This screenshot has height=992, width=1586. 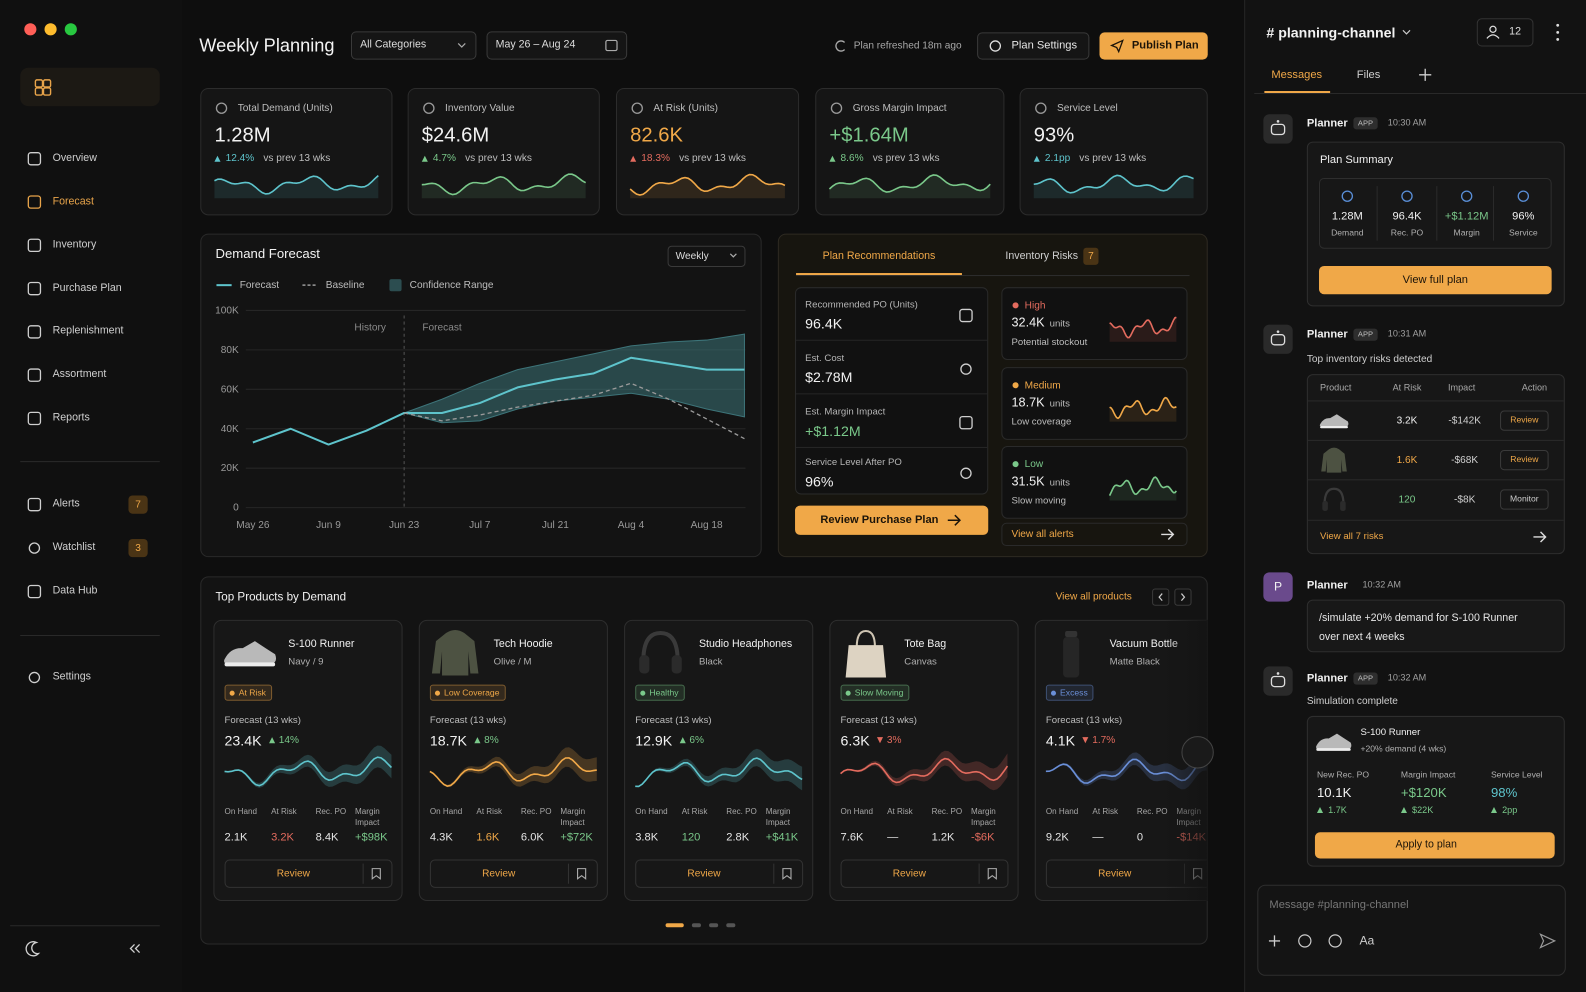 I want to click on dropdown-label: All Categories, so click(x=393, y=44).